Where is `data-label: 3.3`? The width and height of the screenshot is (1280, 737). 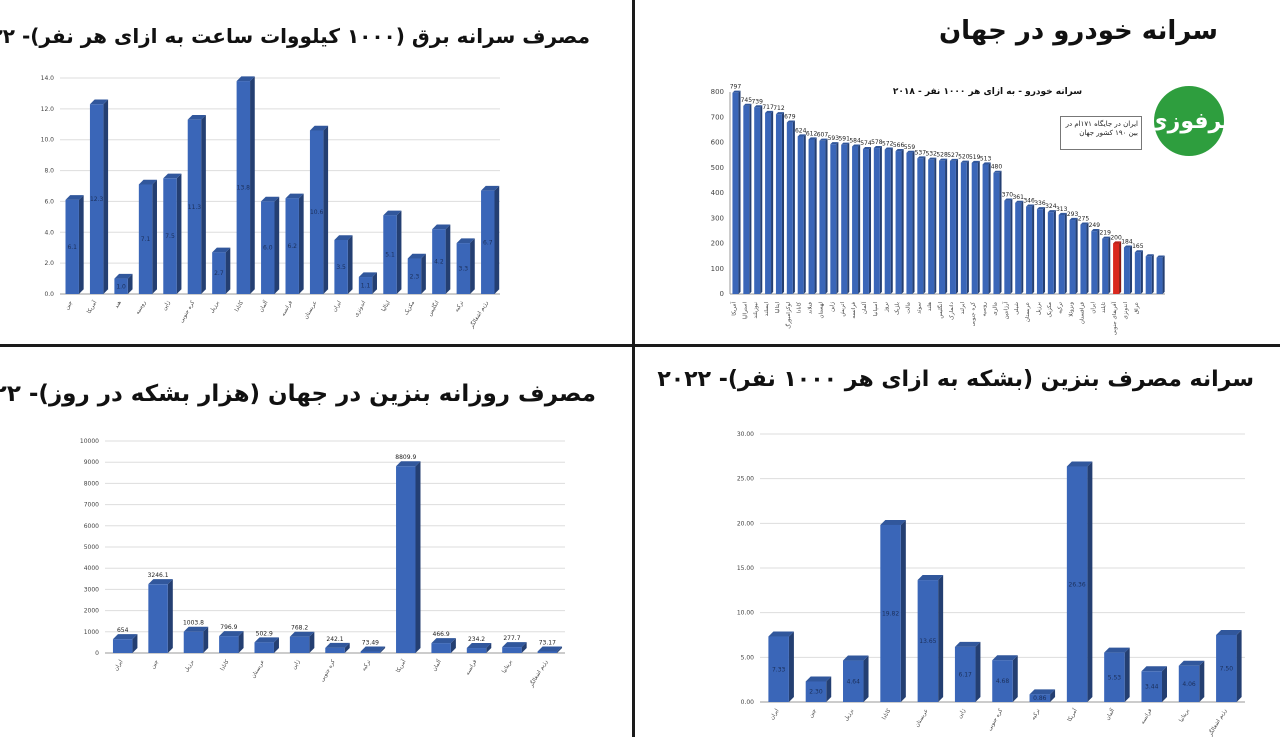
data-label: 3.3 is located at coordinates (464, 269).